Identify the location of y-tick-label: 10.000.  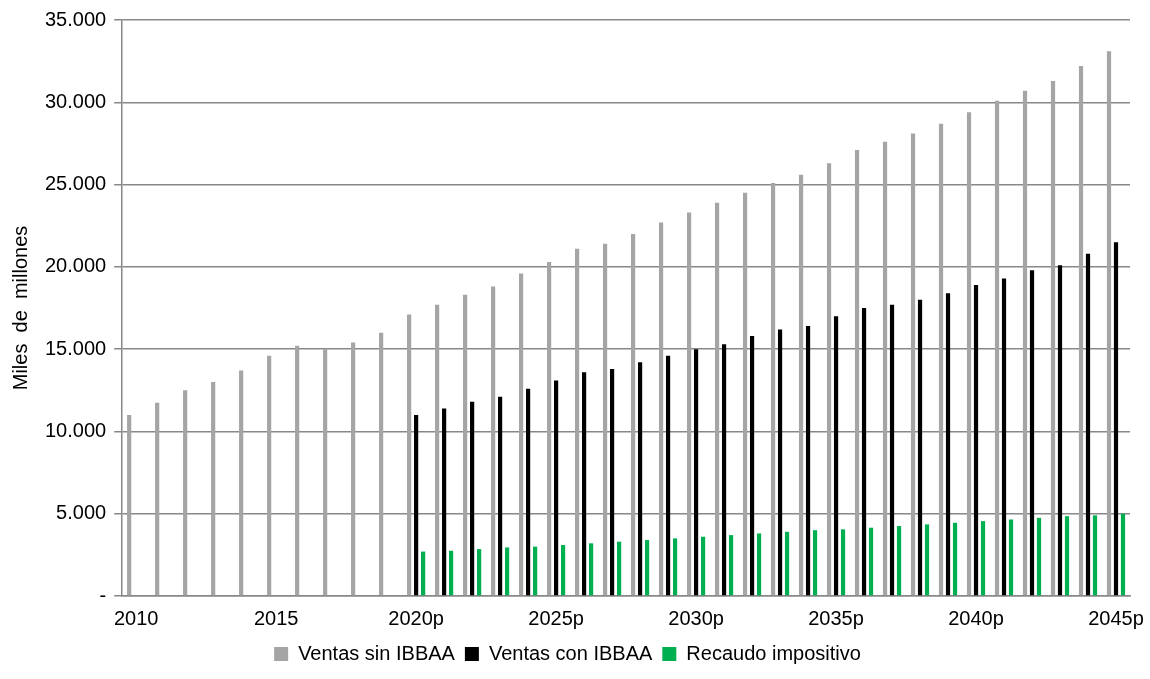
(76, 429).